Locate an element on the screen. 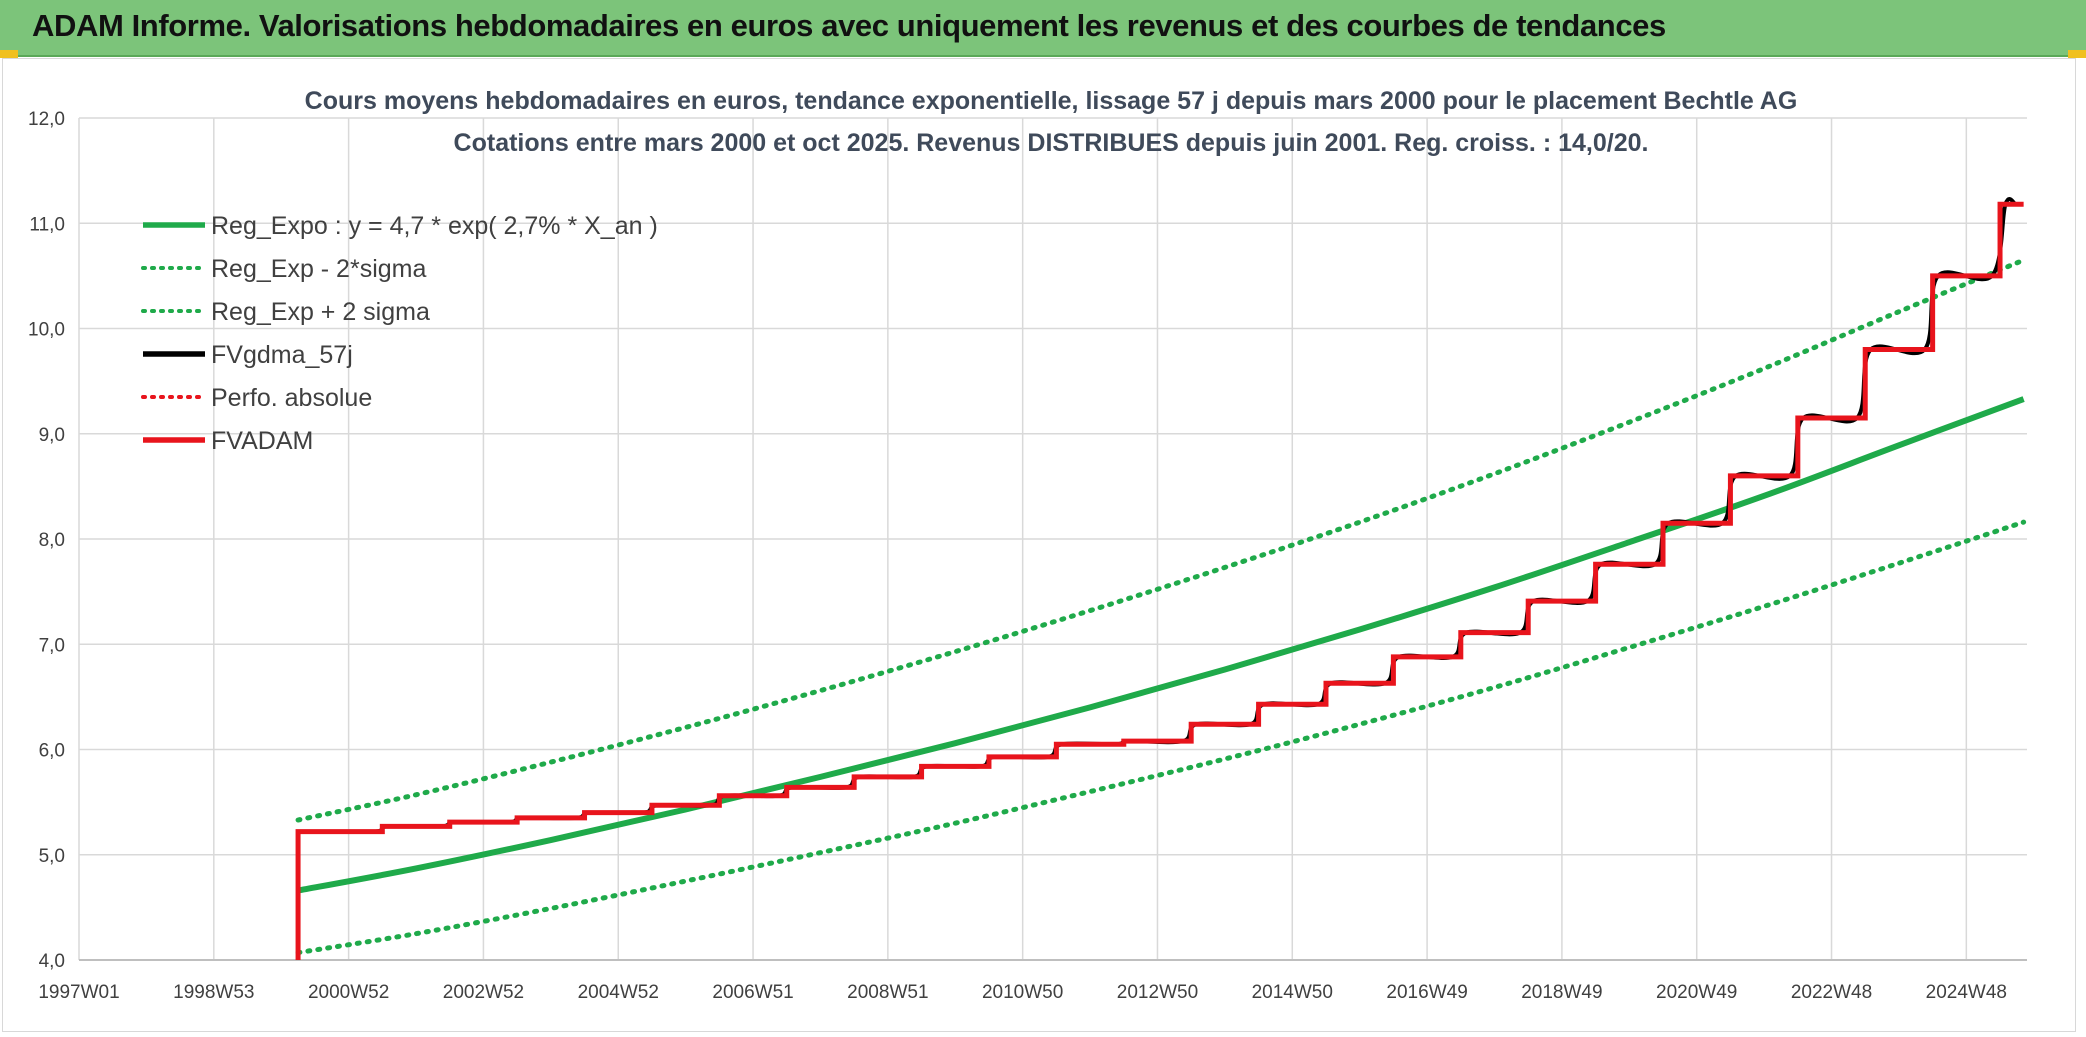  legend-entry: FVgdma_57j is located at coordinates (248, 355).